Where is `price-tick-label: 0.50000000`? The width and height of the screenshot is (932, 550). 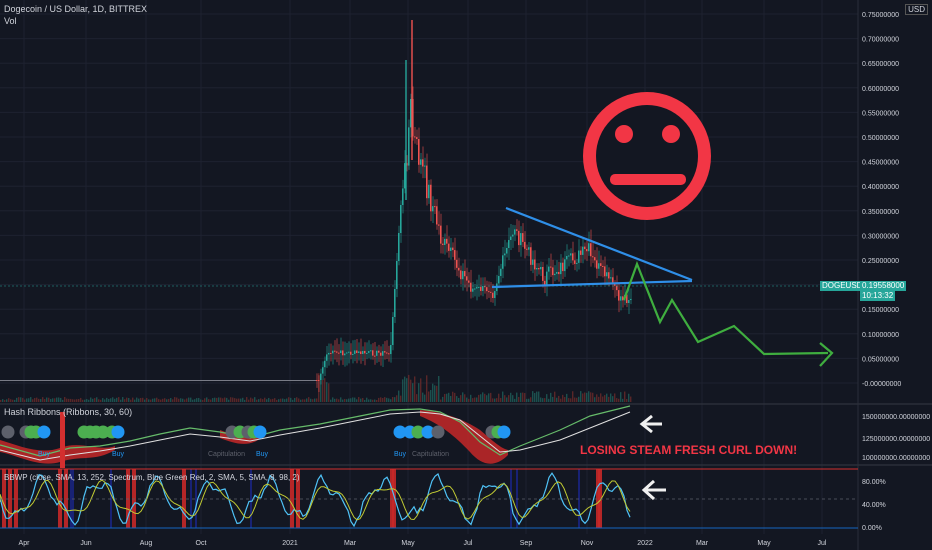
price-tick-label: 0.50000000 is located at coordinates (880, 138).